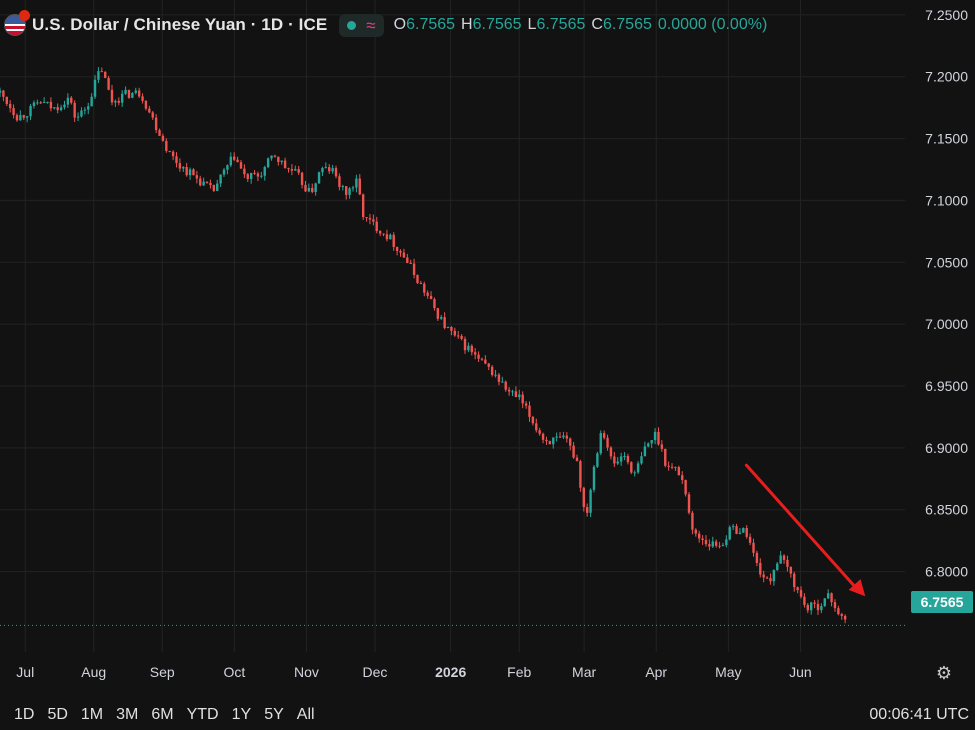  What do you see at coordinates (127, 714) in the screenshot?
I see `range-3m-button: 3M` at bounding box center [127, 714].